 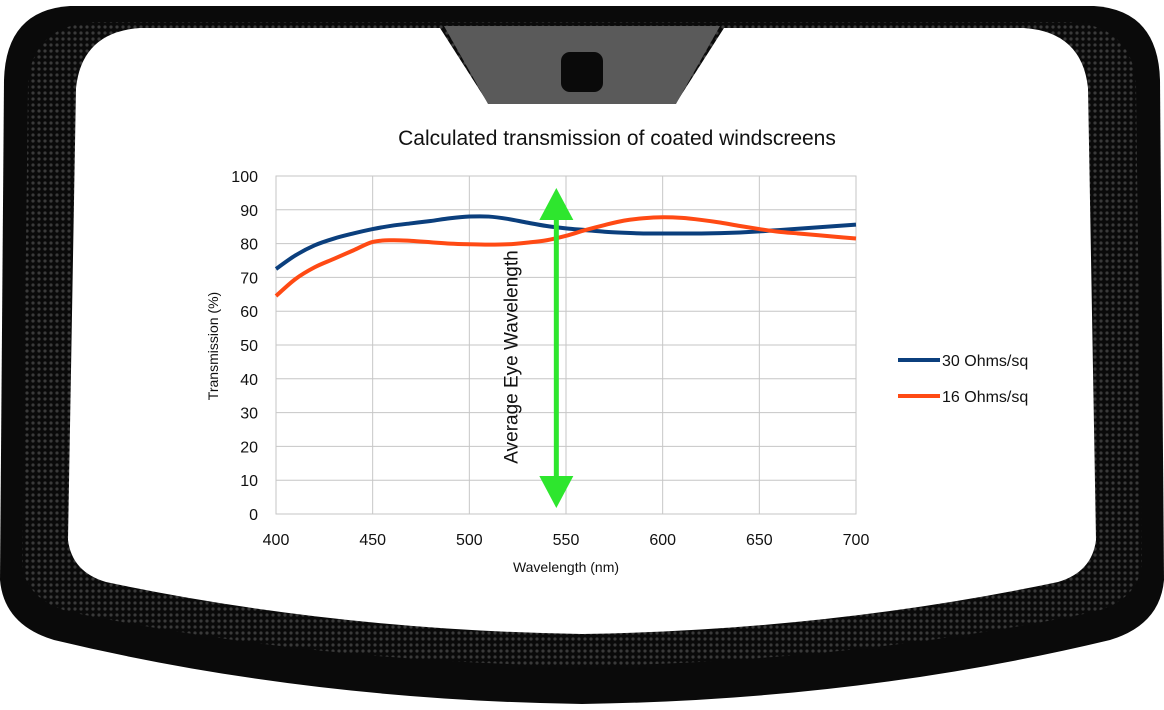 I want to click on y-tick-label-40: 40, so click(x=249, y=380).